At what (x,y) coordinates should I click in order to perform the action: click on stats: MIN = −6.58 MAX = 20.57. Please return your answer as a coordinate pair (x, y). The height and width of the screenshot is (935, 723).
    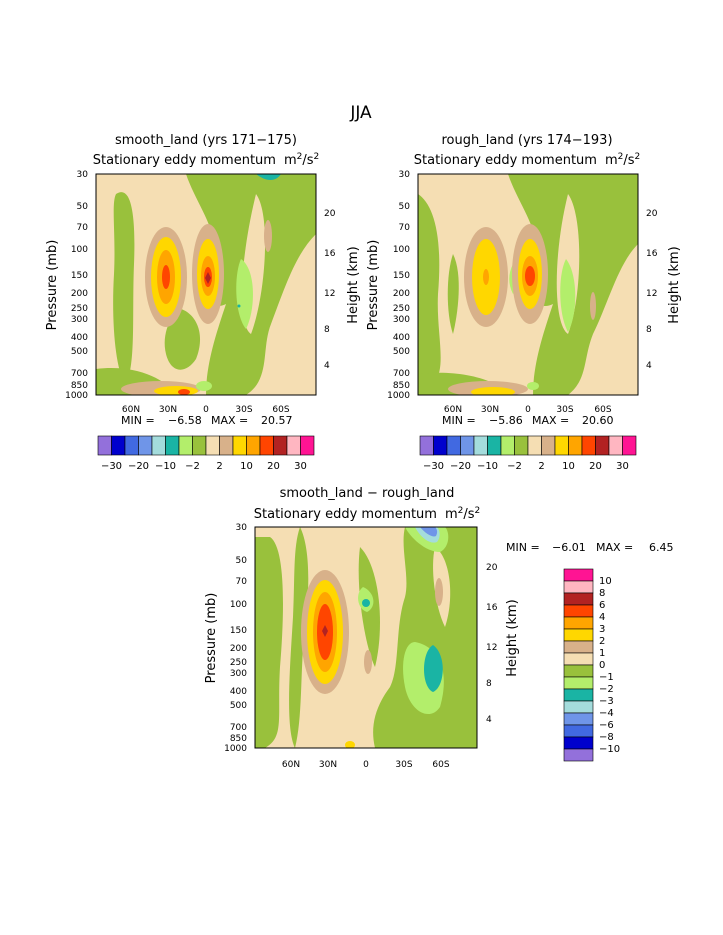
    Looking at the image, I should click on (207, 420).